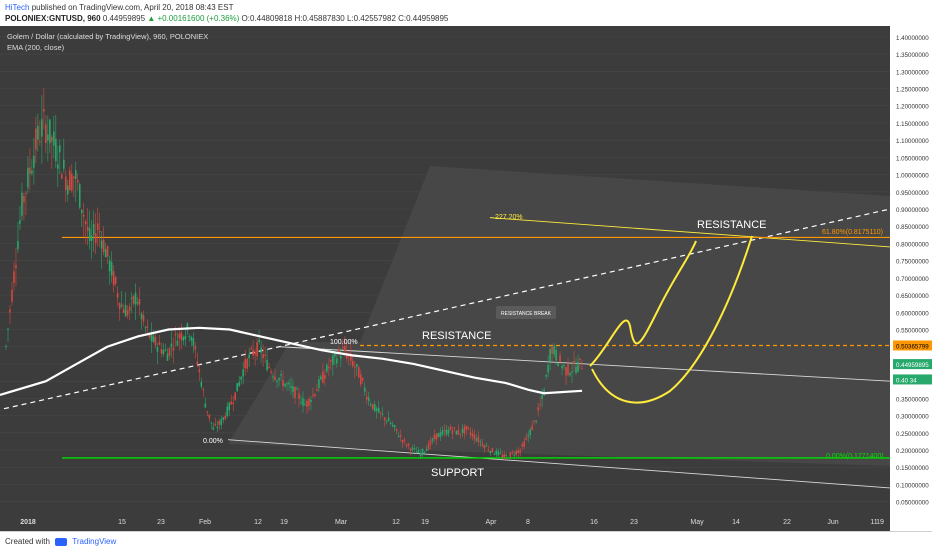 This screenshot has width=932, height=551. What do you see at coordinates (28, 522) in the screenshot?
I see `x-tick-label: 2018` at bounding box center [28, 522].